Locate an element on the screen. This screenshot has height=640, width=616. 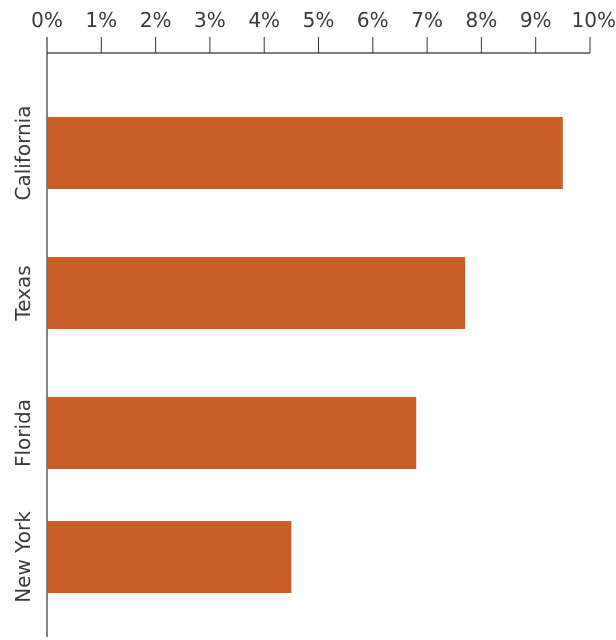
category-label-new-york: New York is located at coordinates (23, 557).